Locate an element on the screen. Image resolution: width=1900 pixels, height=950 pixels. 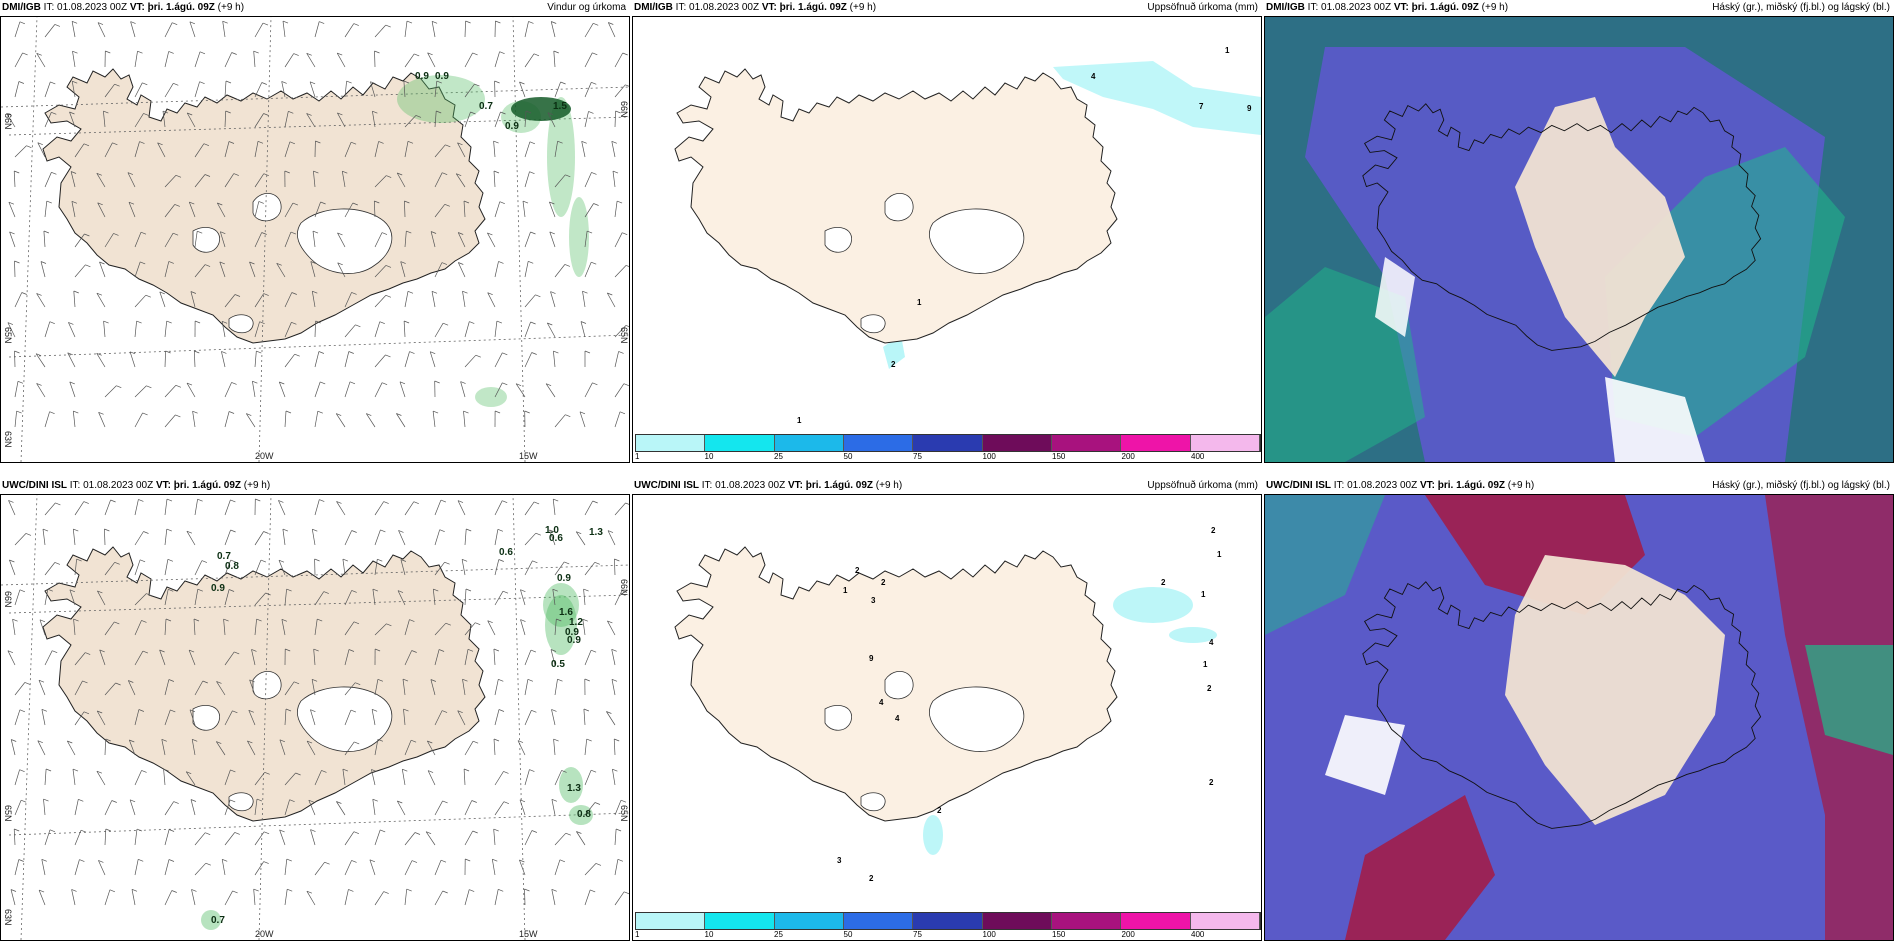
colorbar-tick: 100 is located at coordinates (989, 934).